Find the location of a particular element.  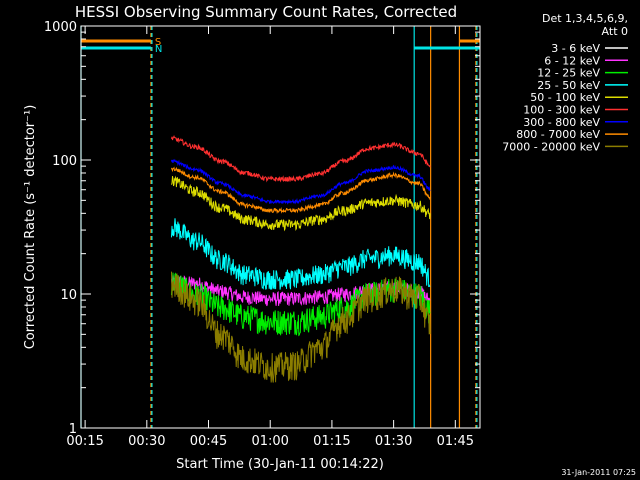

y-tick-label: 100 is located at coordinates (64, 161).